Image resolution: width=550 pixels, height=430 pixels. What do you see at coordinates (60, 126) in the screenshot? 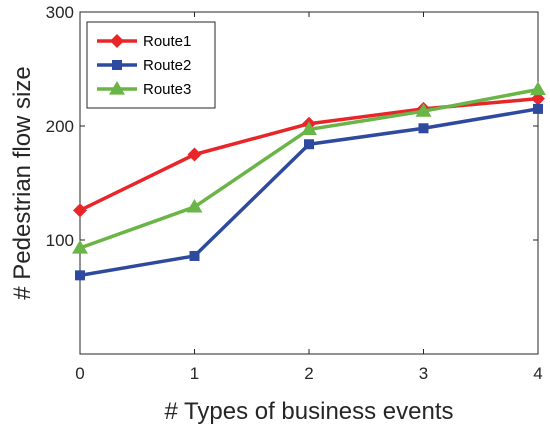
I see `y-tick-label: 200` at bounding box center [60, 126].